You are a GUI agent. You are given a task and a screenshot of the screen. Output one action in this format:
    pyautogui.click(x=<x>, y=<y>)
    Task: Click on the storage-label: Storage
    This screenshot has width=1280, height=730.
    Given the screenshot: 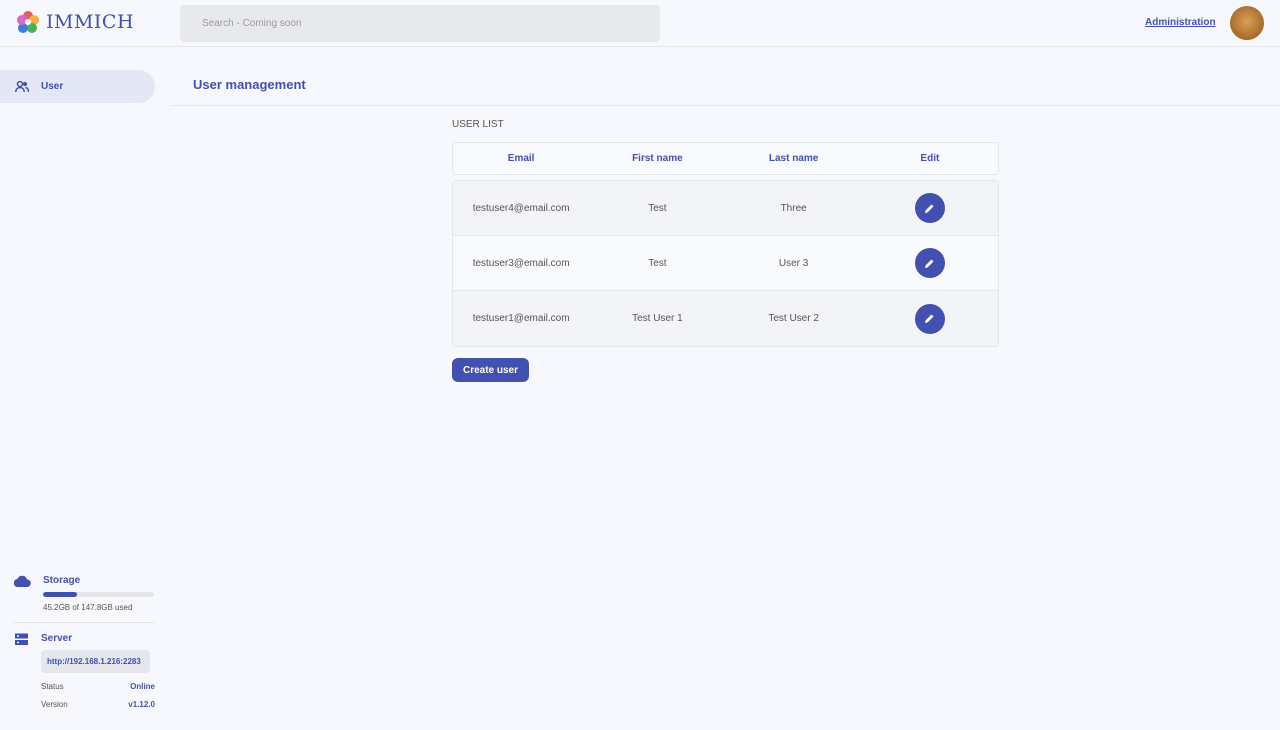 What is the action you would take?
    pyautogui.click(x=62, y=580)
    